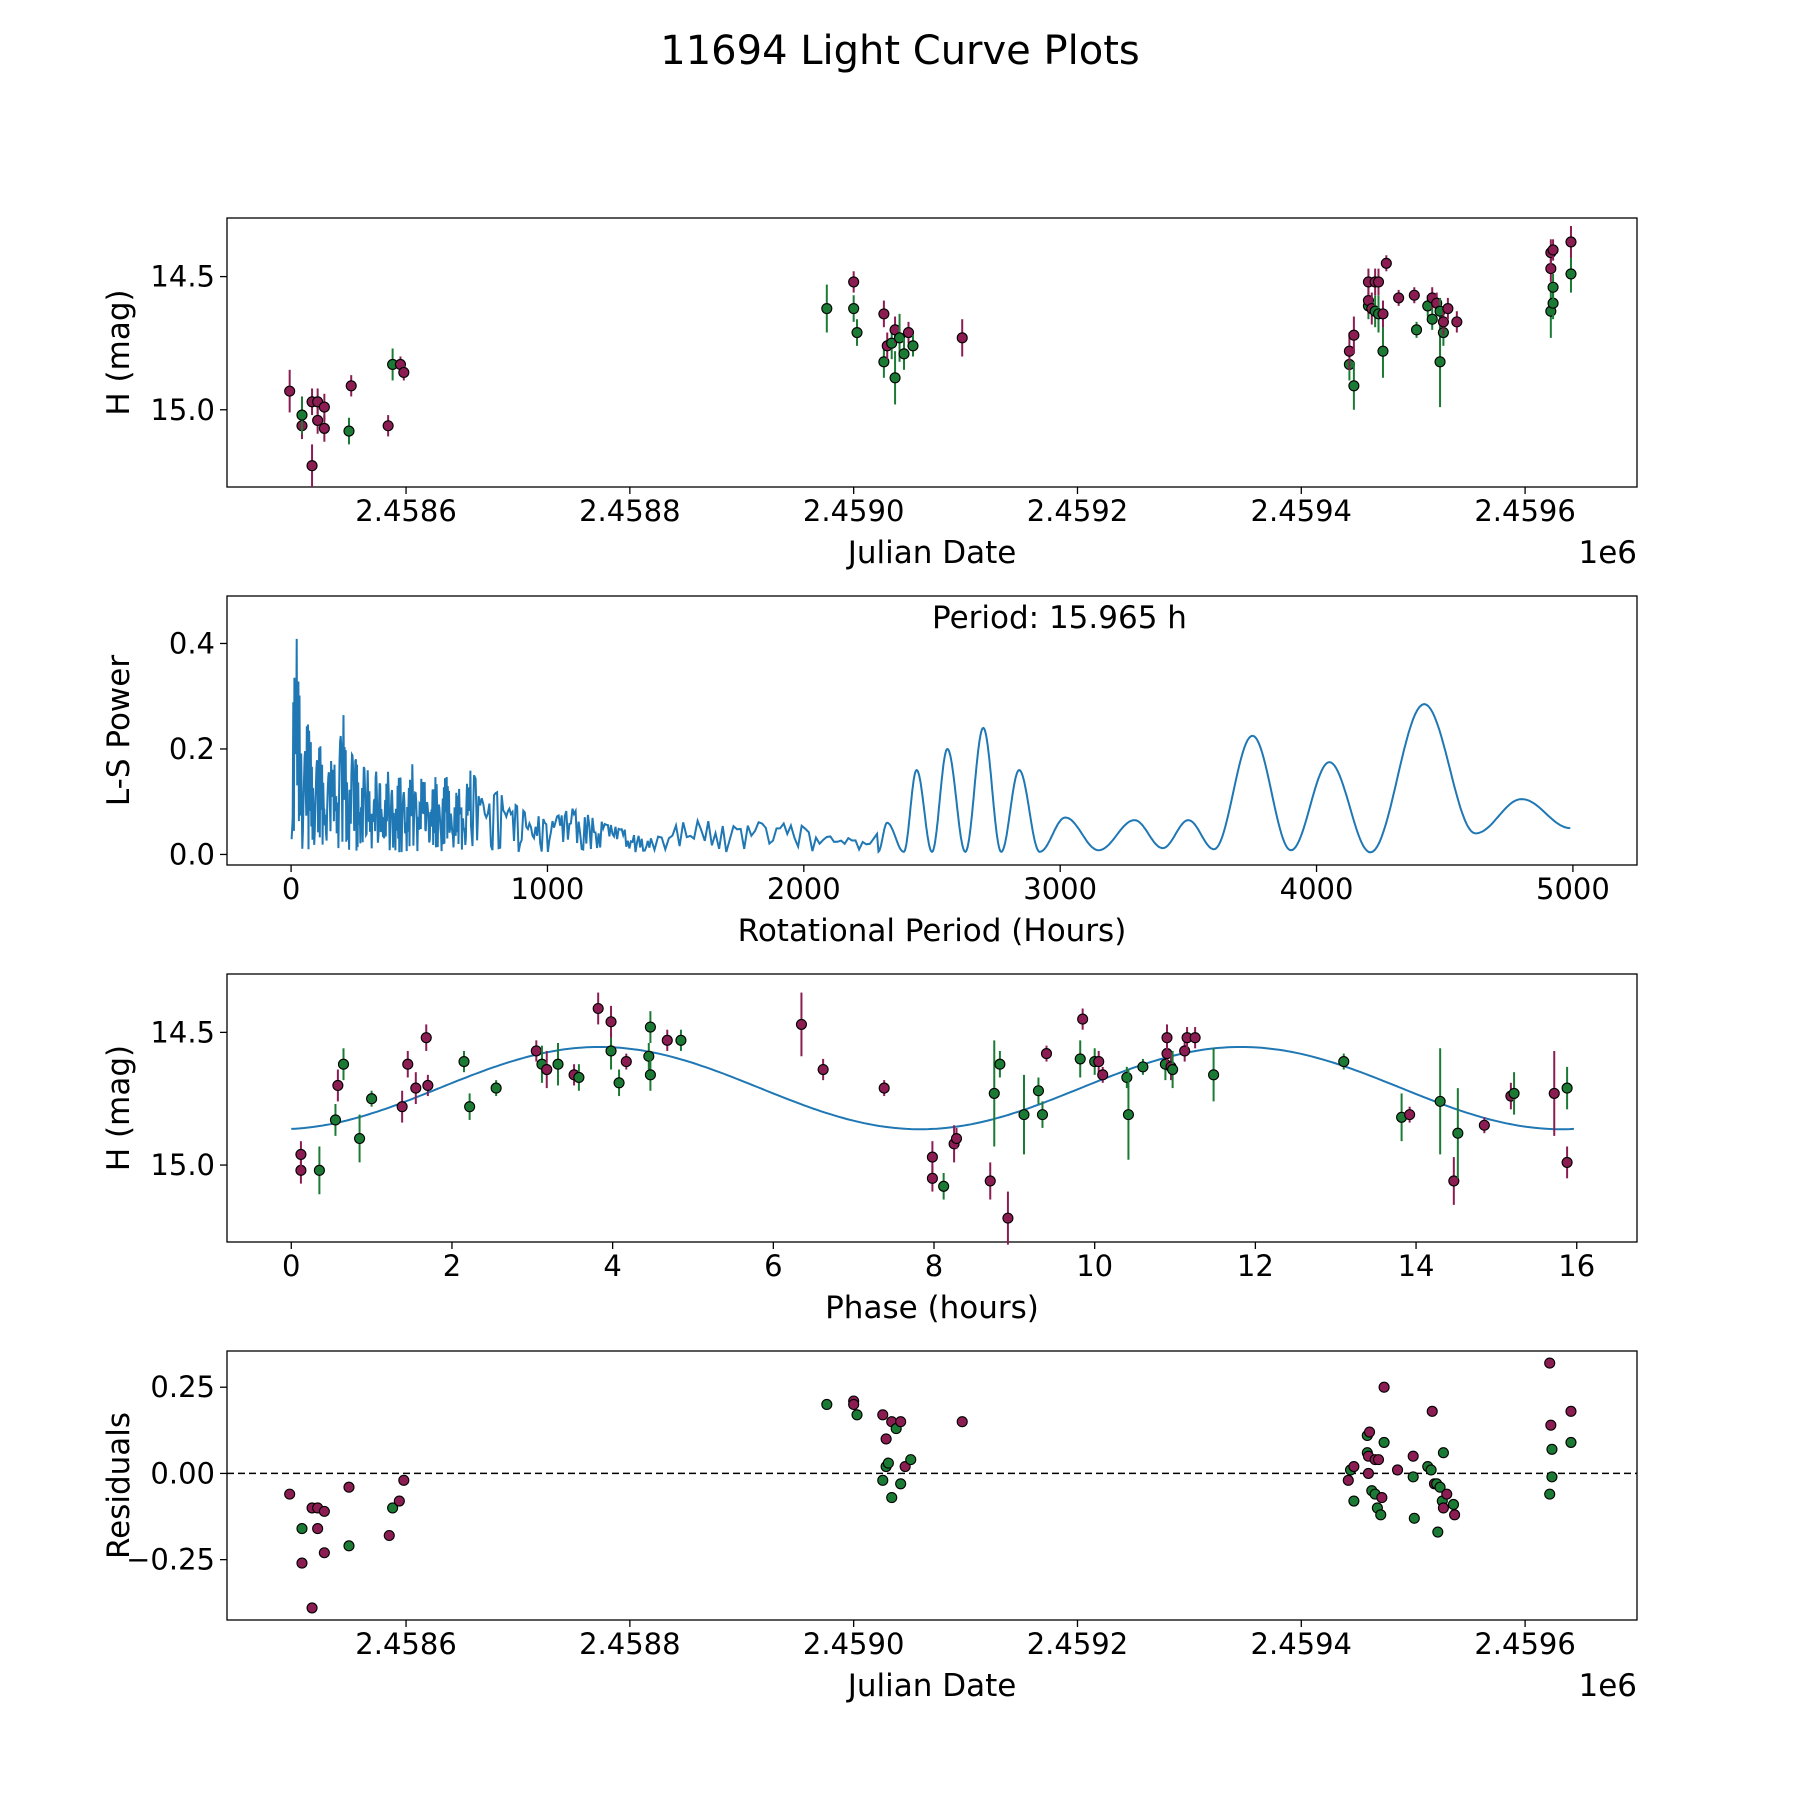  What do you see at coordinates (182, 1165) in the screenshot?
I see `y-tick-label: 15.0` at bounding box center [182, 1165].